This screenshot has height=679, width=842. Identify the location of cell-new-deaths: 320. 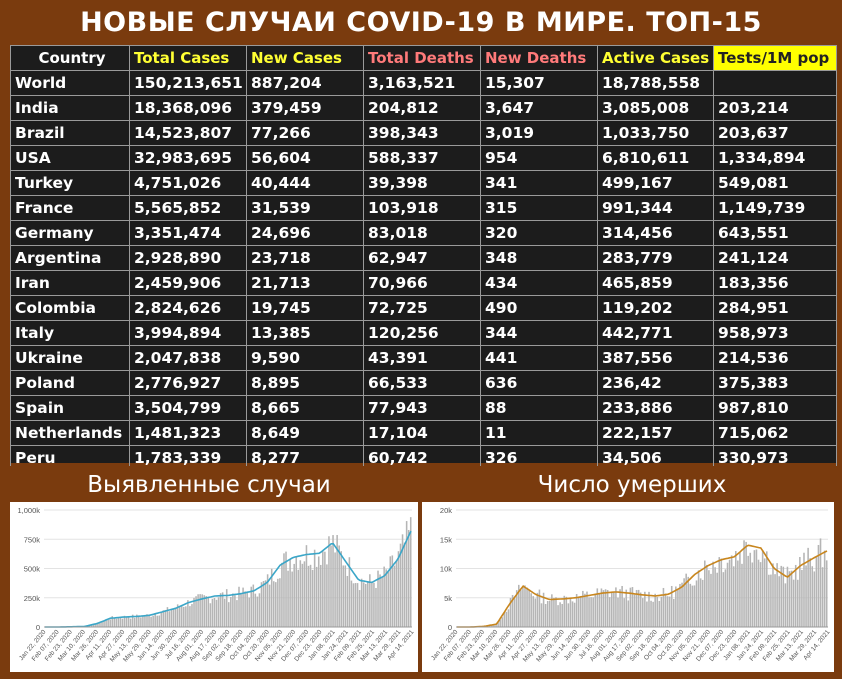
(539, 233).